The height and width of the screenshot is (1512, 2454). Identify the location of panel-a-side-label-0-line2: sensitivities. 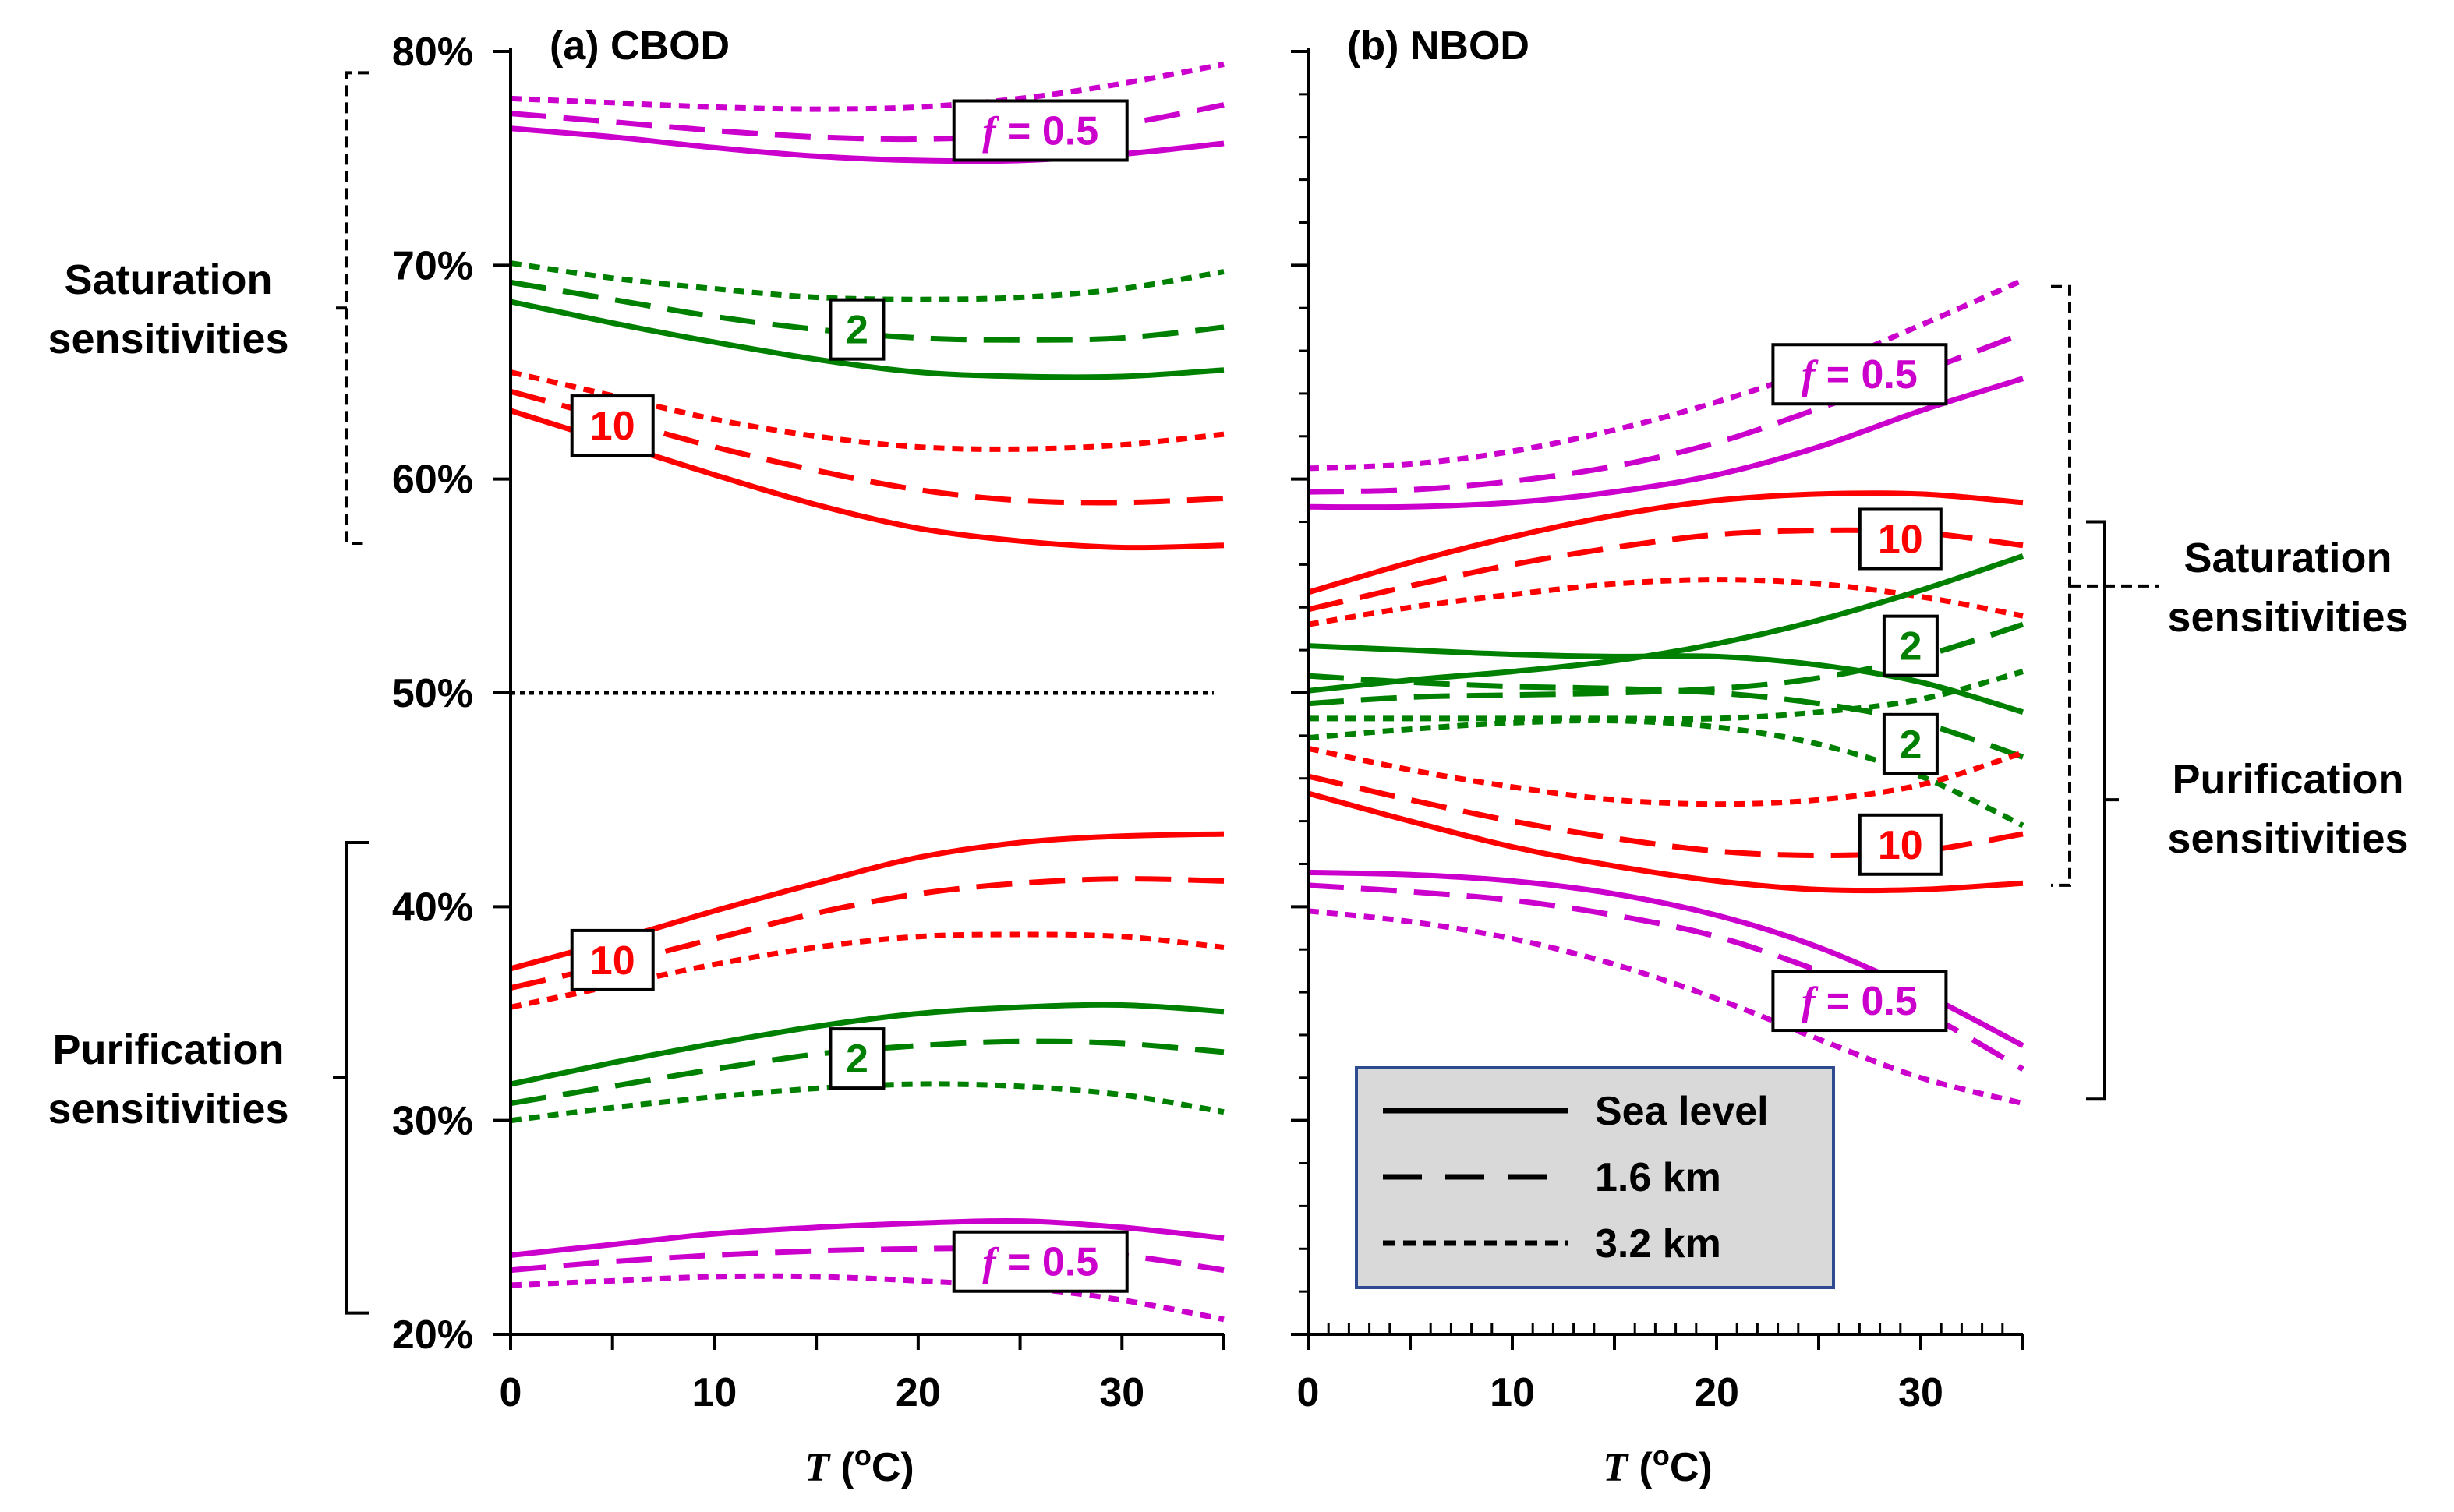
(168, 339).